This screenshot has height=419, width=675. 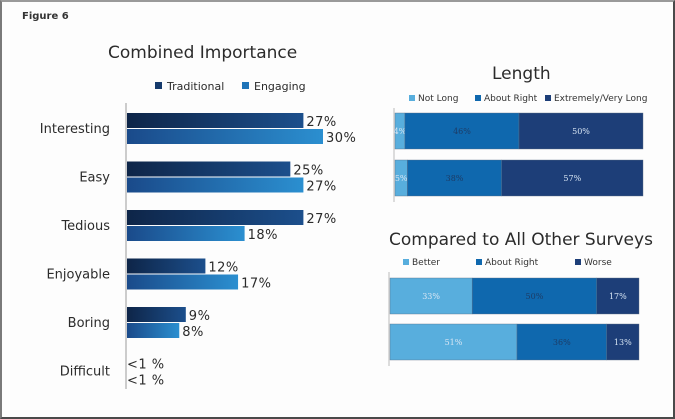 What do you see at coordinates (401, 178) in the screenshot?
I see `segment-label: 5%` at bounding box center [401, 178].